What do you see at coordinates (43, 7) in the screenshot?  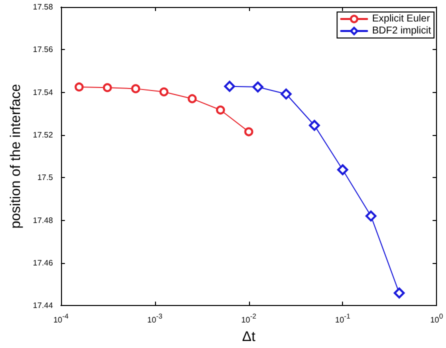 I see `y-tick-label: 17.58` at bounding box center [43, 7].